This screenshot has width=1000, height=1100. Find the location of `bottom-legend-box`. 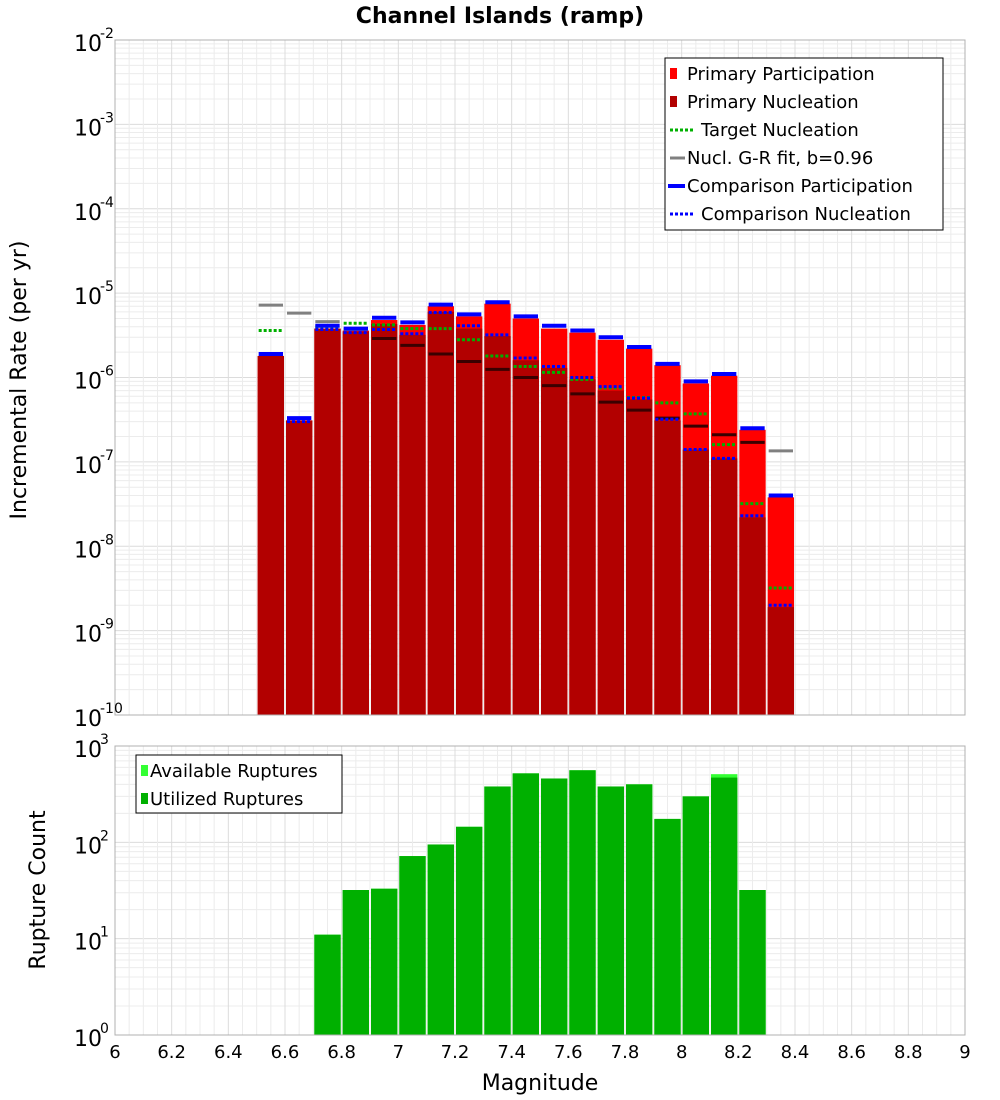

bottom-legend-box is located at coordinates (239, 784).